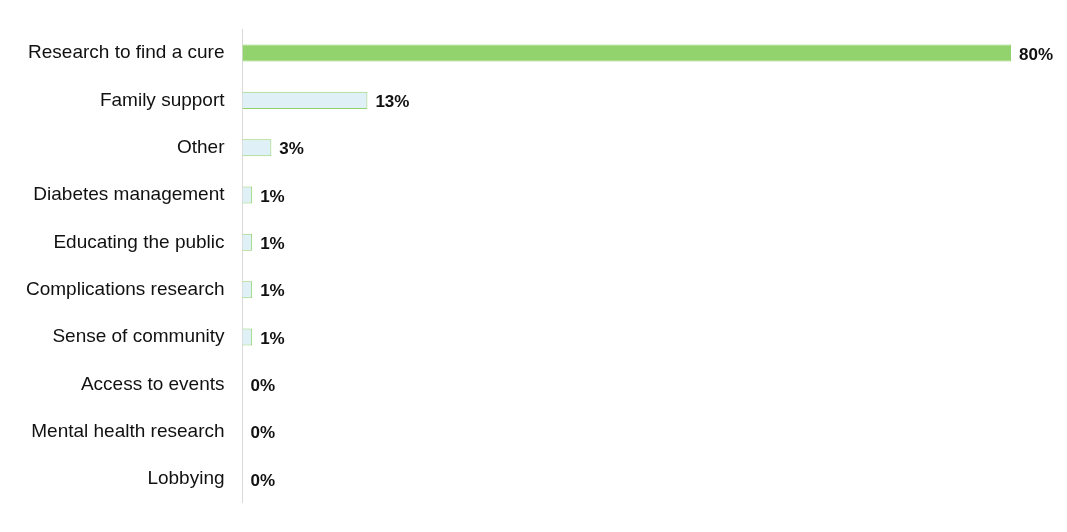 This screenshot has height=532, width=1067. I want to click on y-tick-label: Complications research, so click(125, 288).